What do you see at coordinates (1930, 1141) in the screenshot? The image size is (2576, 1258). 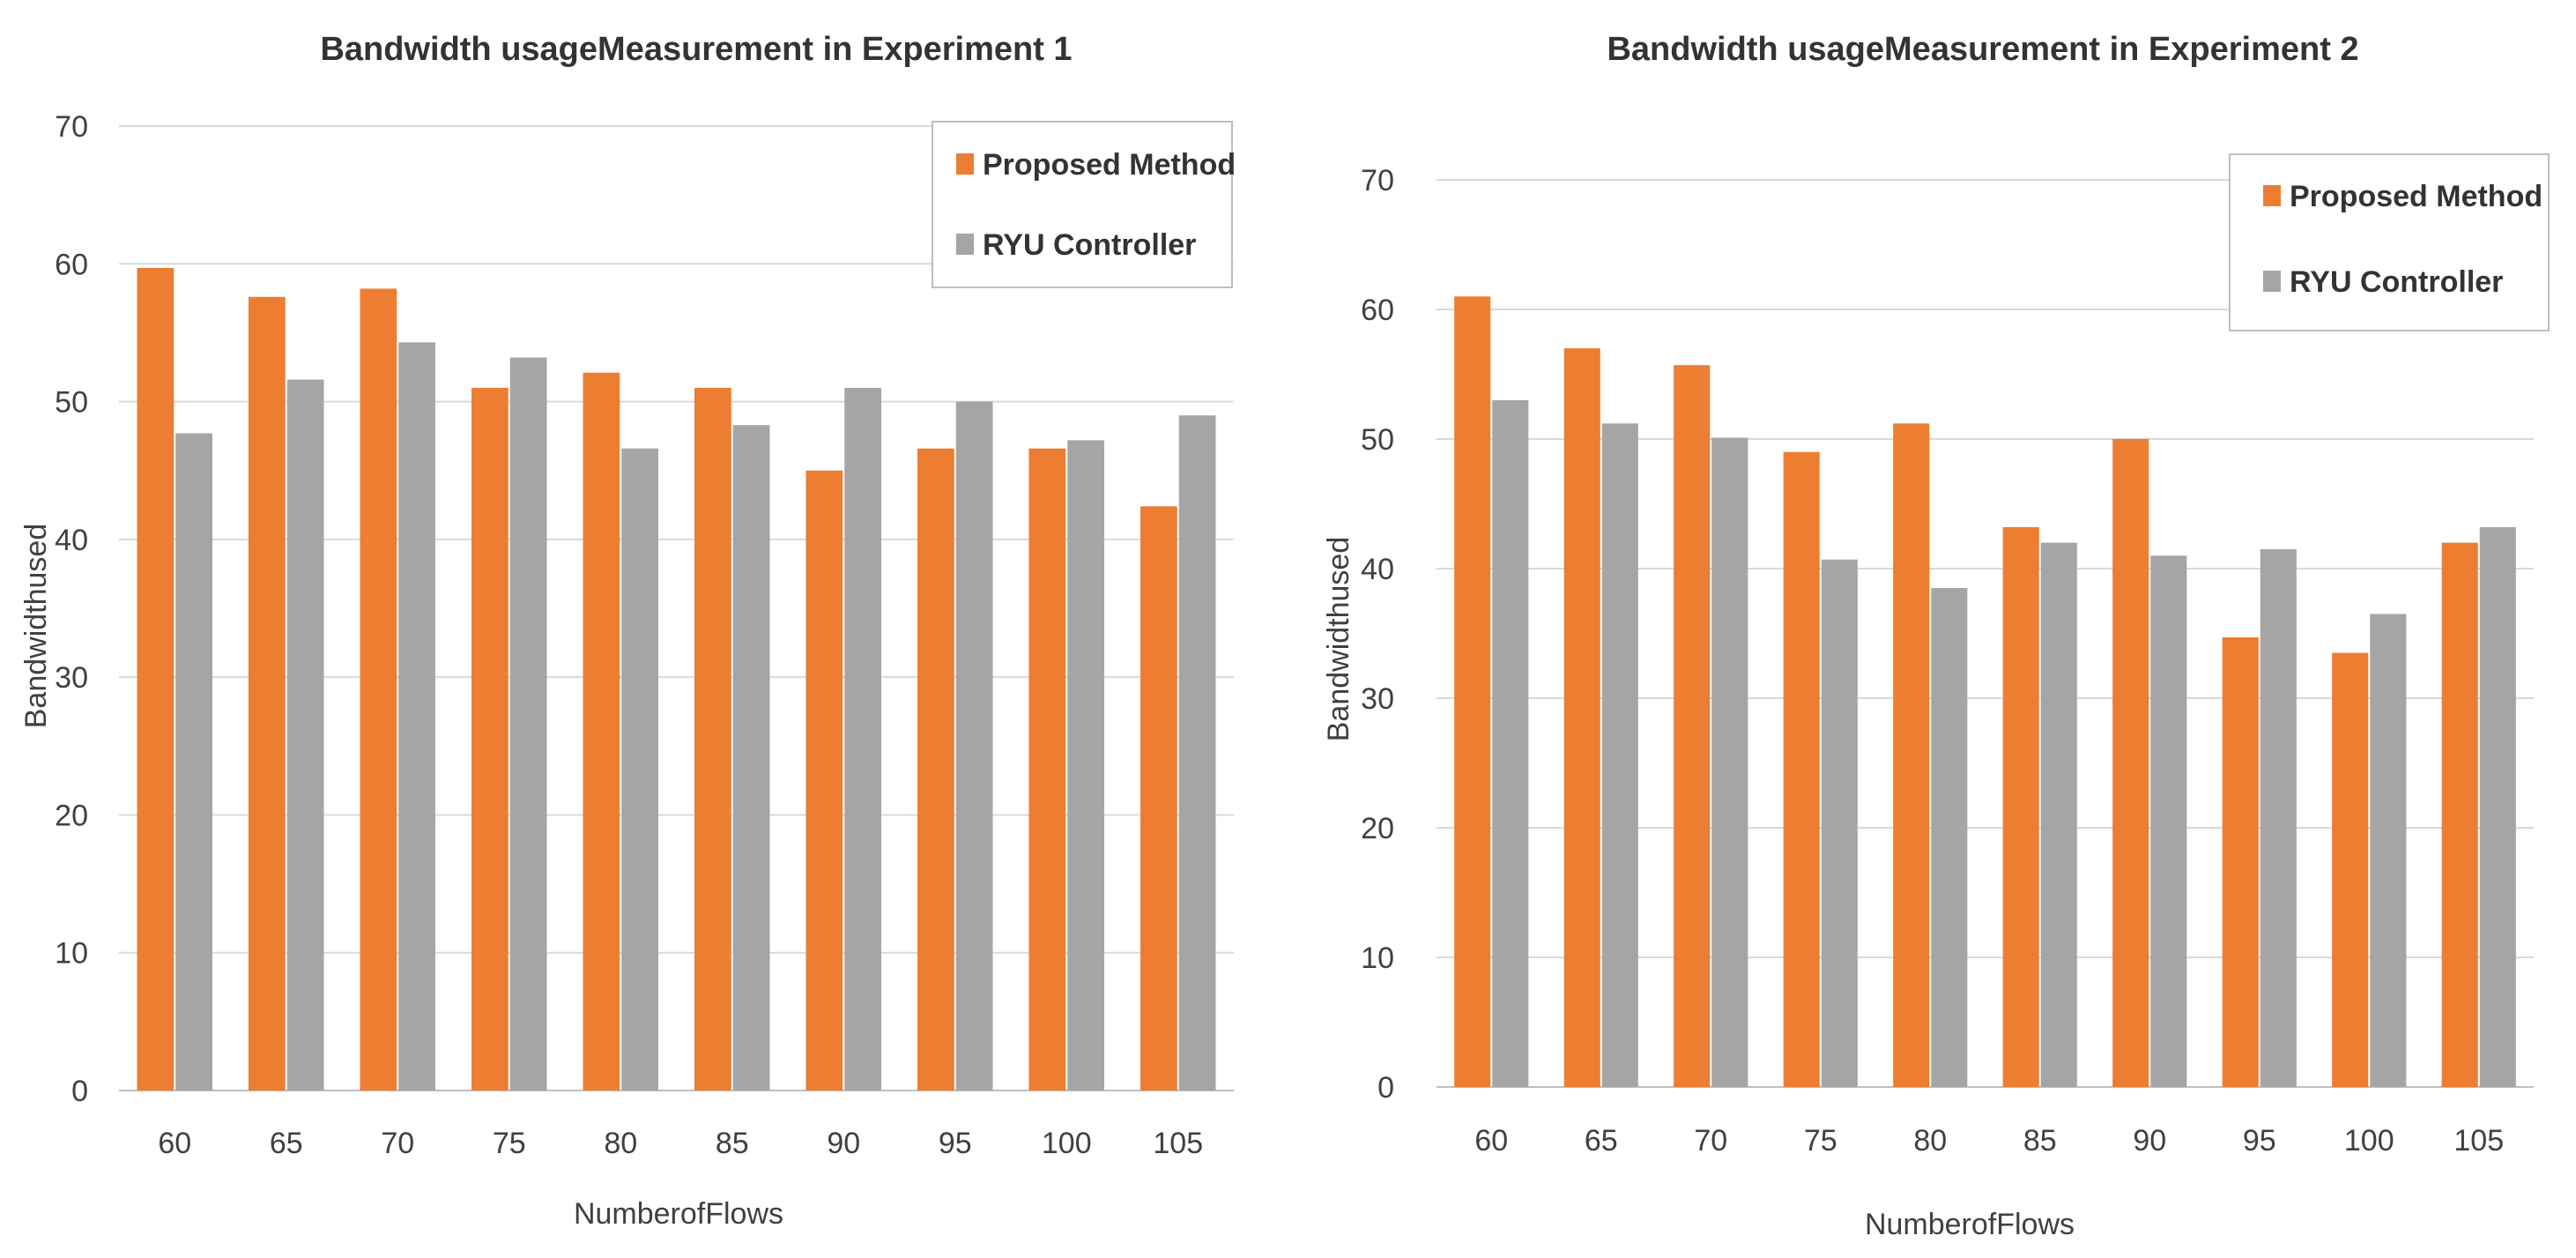 I see `chart-2-x-tick-label: 80` at bounding box center [1930, 1141].